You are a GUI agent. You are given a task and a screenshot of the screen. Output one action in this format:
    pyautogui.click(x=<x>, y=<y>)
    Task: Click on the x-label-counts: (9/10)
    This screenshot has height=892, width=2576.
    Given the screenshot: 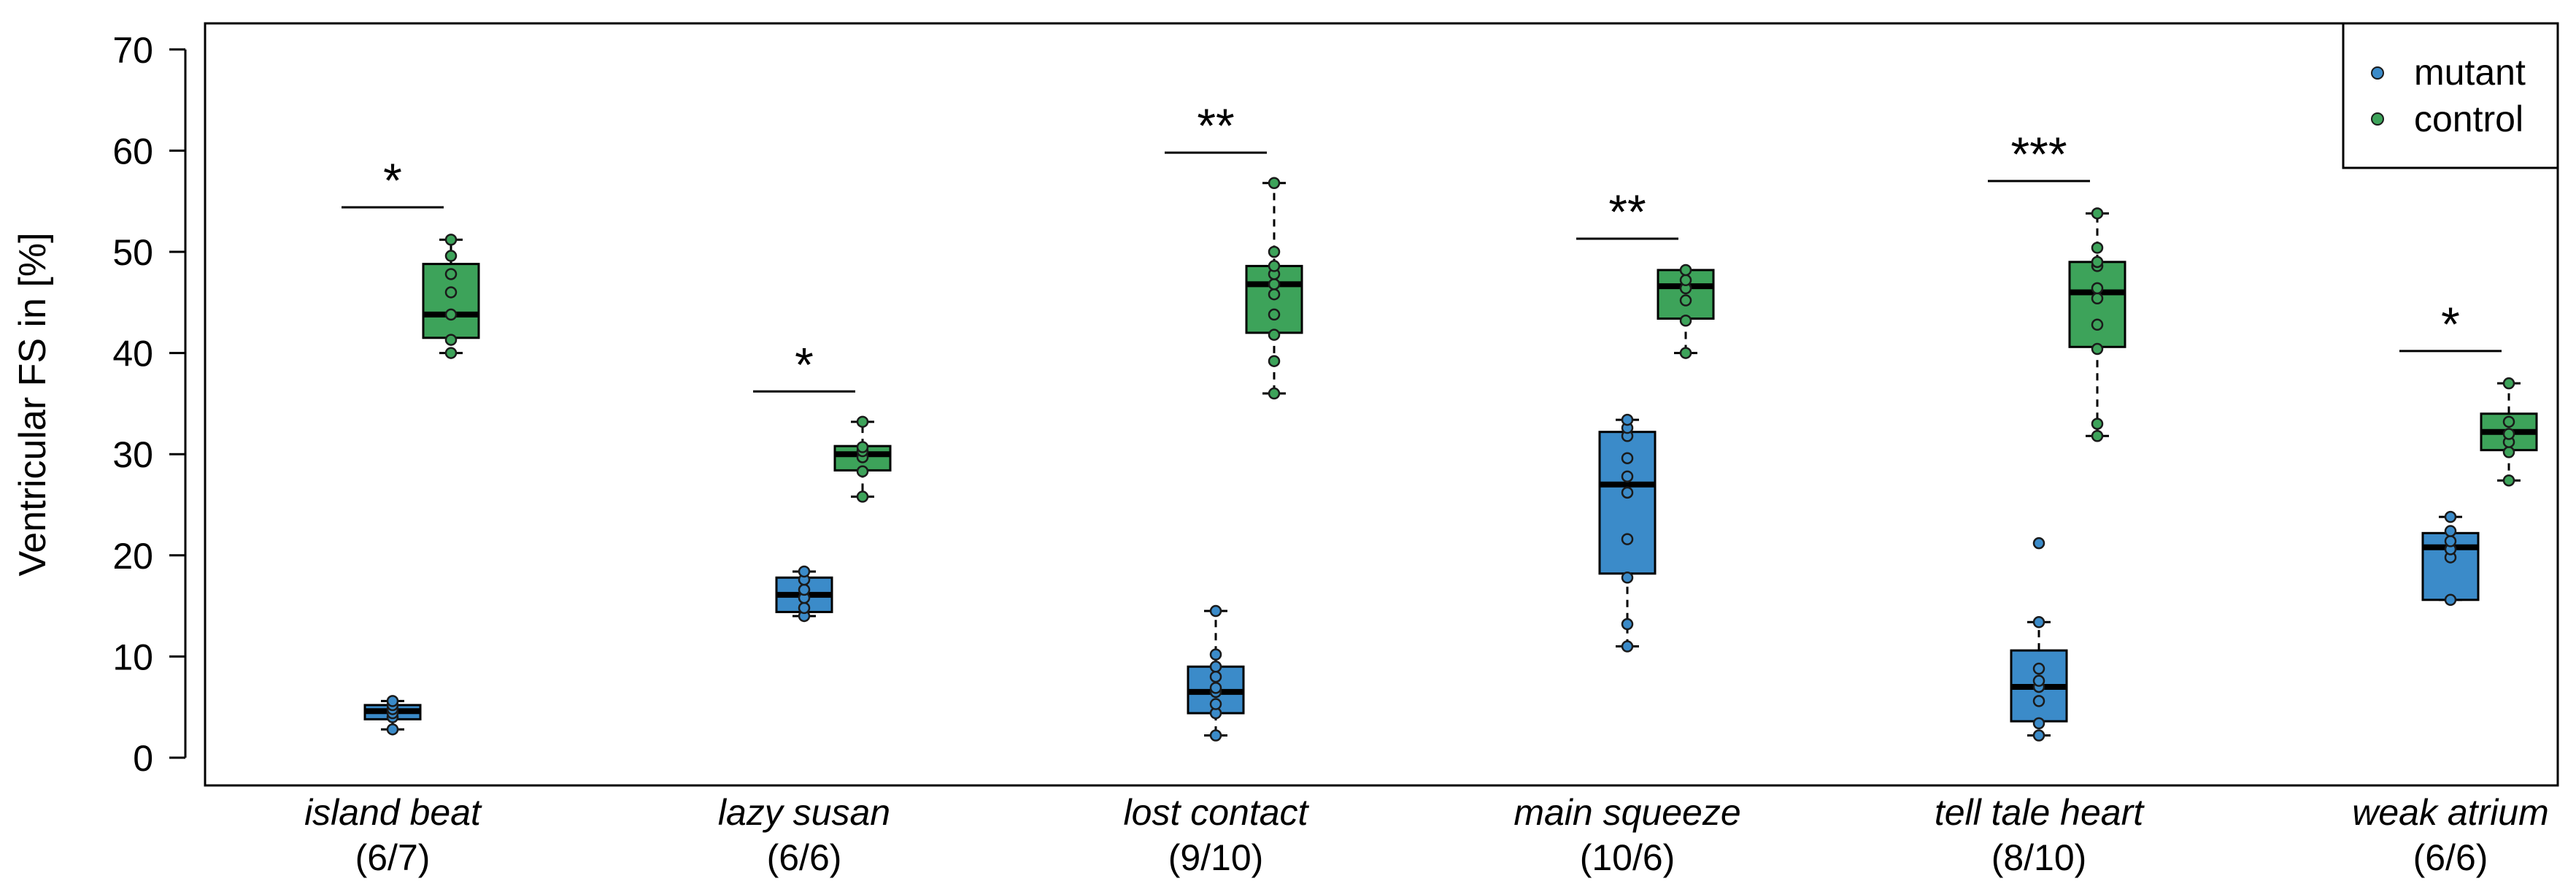 What is the action you would take?
    pyautogui.click(x=1216, y=858)
    